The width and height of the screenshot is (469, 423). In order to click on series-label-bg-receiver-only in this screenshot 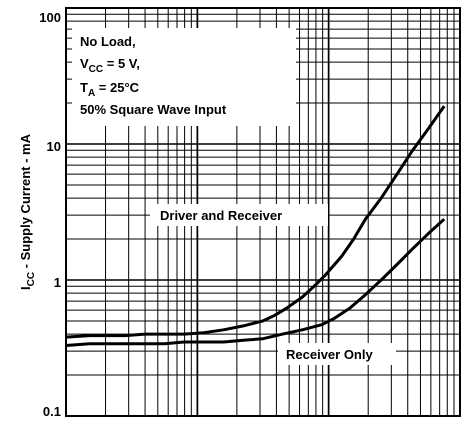, I will do `click(337, 354)`.